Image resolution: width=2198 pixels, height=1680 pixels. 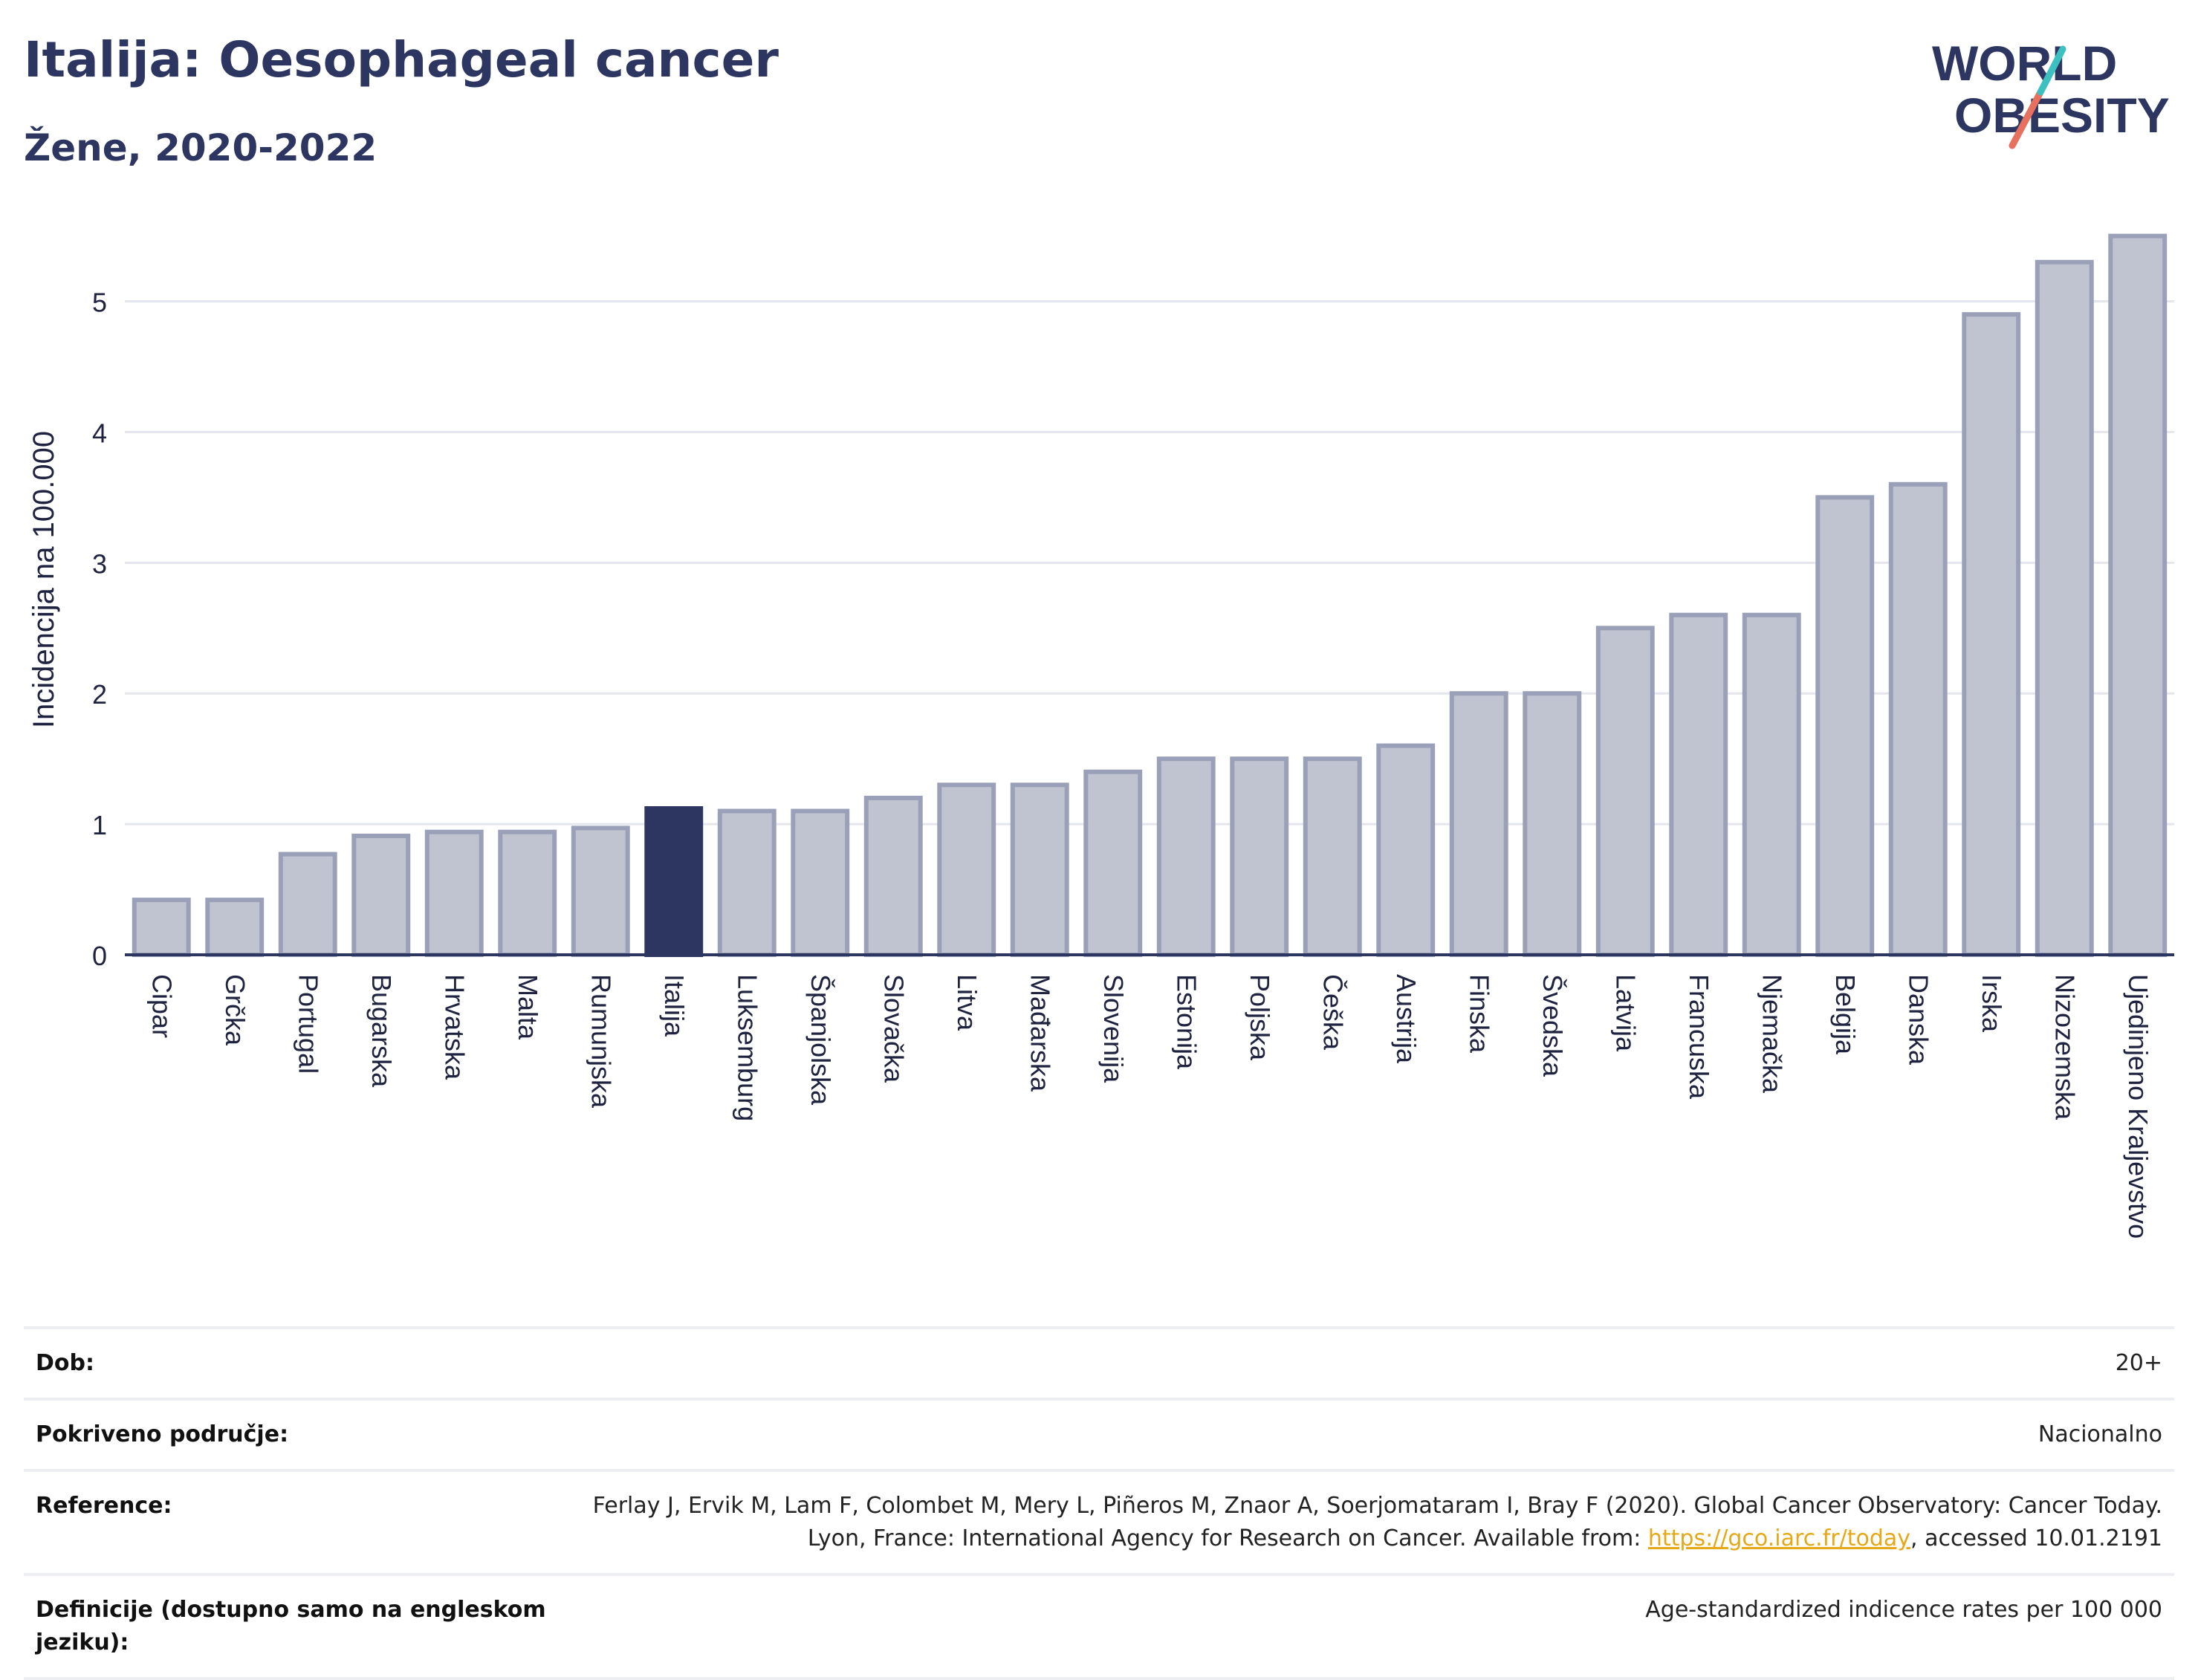 What do you see at coordinates (99, 433) in the screenshot?
I see `y-tick-label: 4` at bounding box center [99, 433].